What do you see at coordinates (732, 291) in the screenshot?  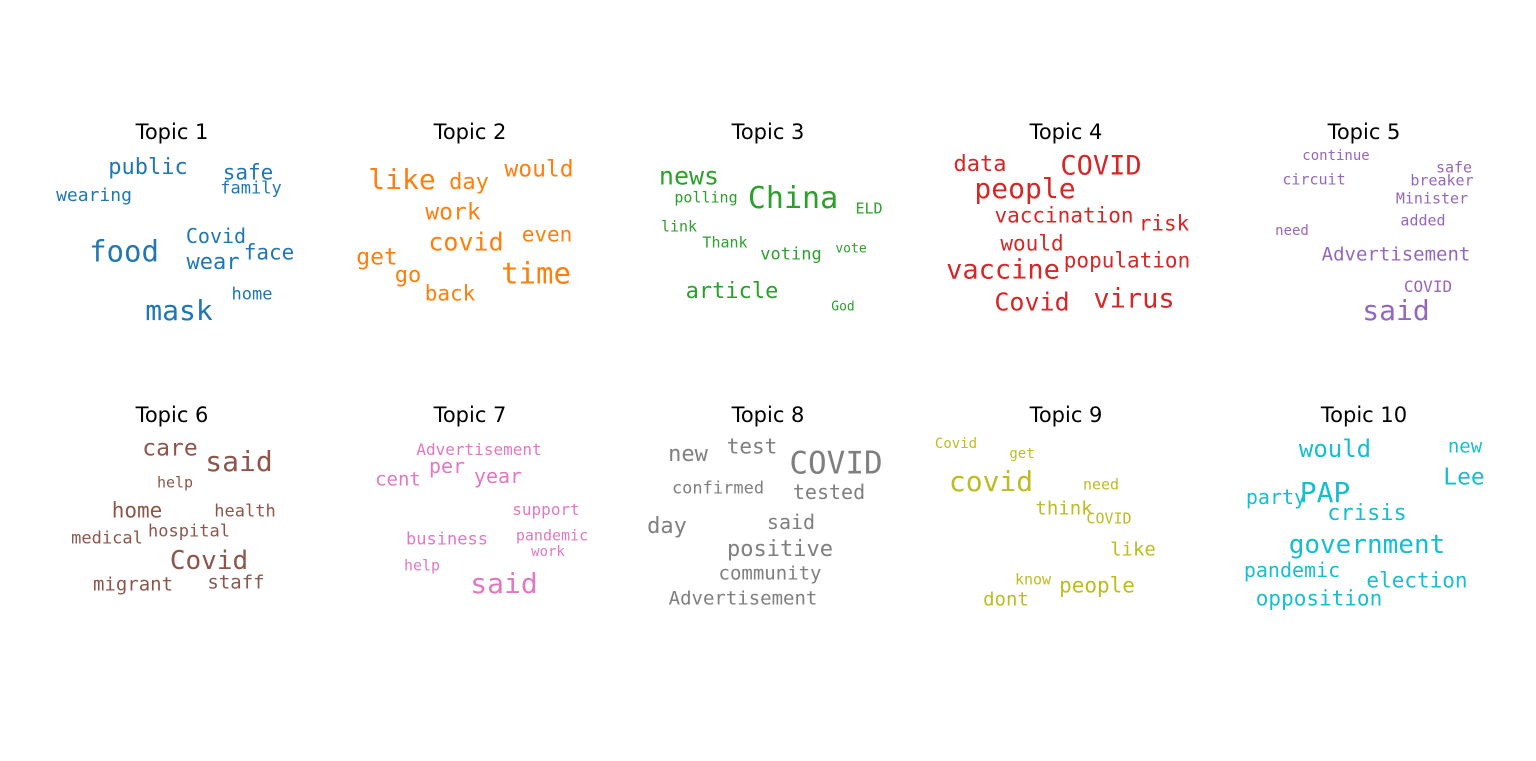 I see `cloud-word: article` at bounding box center [732, 291].